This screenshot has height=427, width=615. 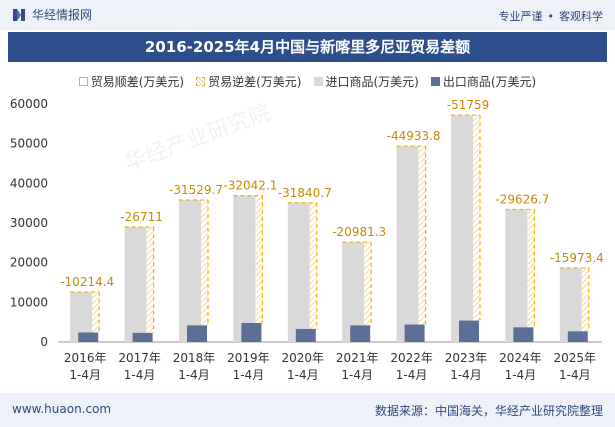 I want to click on slogan: 专业严谨 • 客观科学, so click(x=551, y=16).